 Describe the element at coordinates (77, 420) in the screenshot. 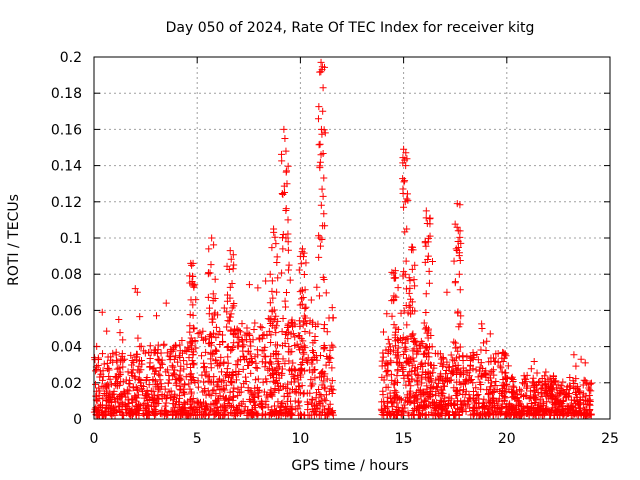

I see `y-tick-label: 0` at that location.